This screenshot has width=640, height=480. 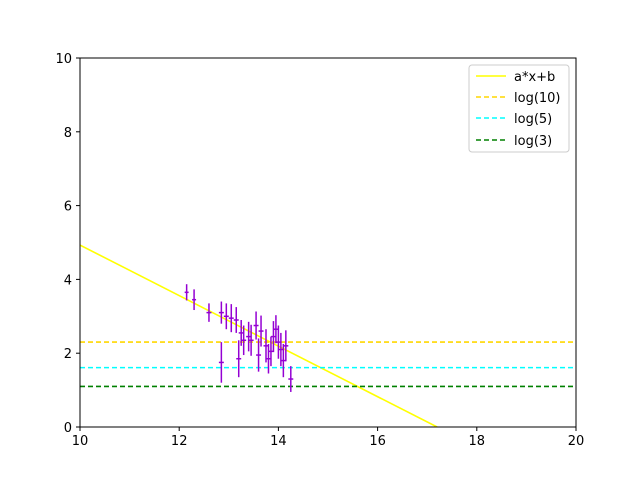 I want to click on legend-label-log5: log(5), so click(x=533, y=119).